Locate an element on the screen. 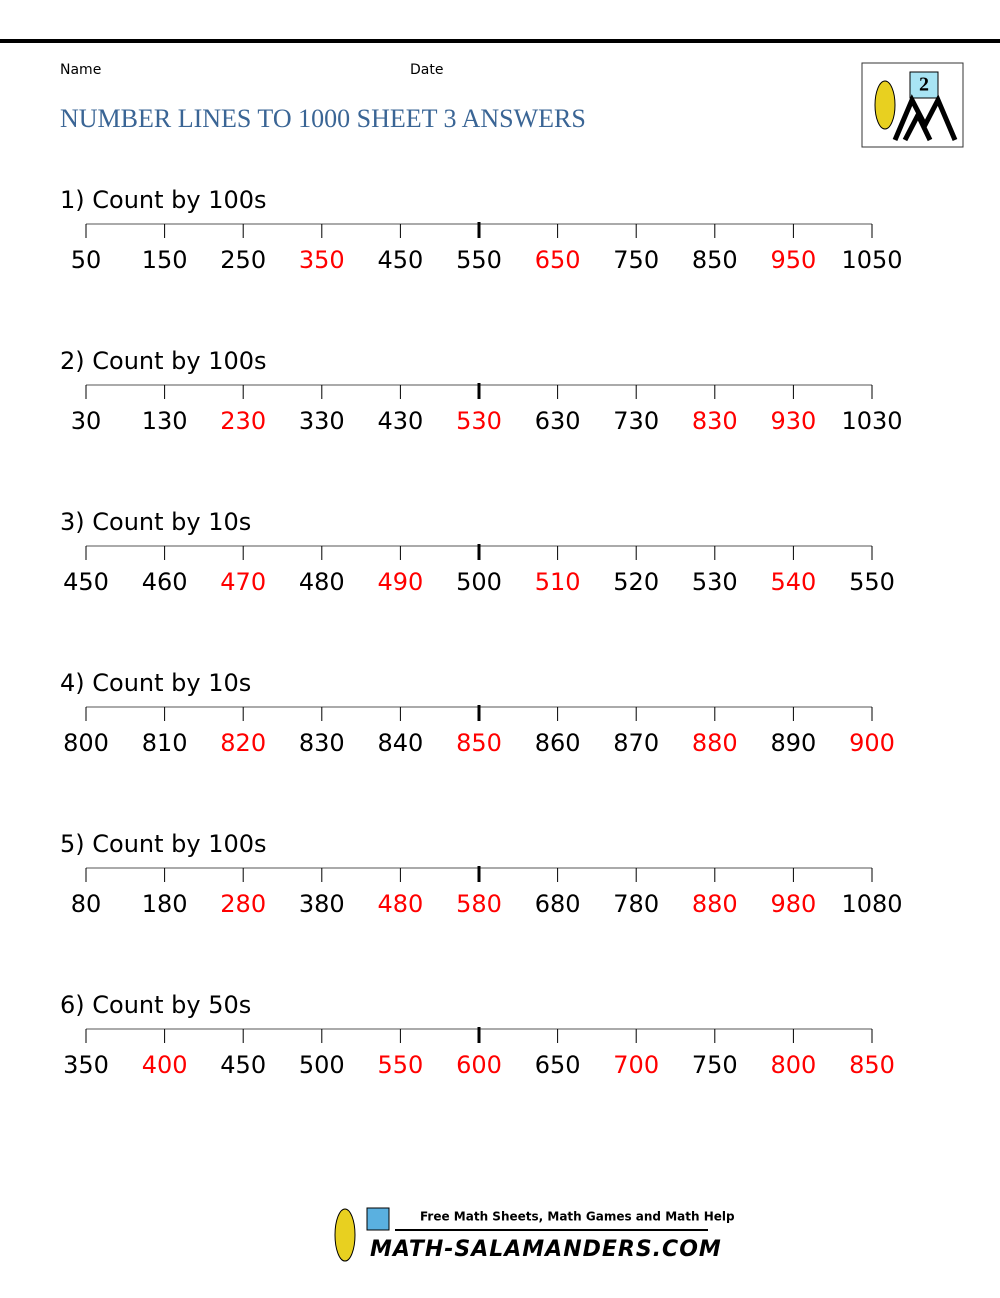  tick-number: 50 is located at coordinates (86, 260).